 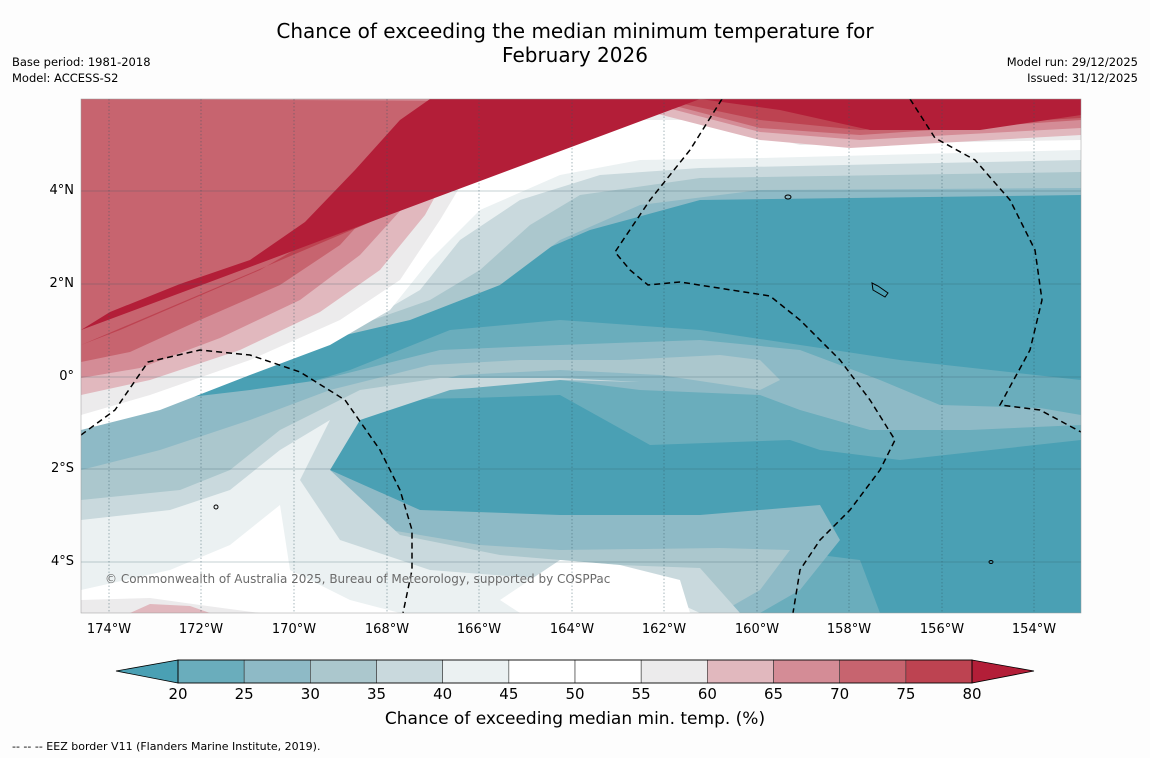 I want to click on model-name: Model: ACCESS-S2, so click(x=65, y=78).